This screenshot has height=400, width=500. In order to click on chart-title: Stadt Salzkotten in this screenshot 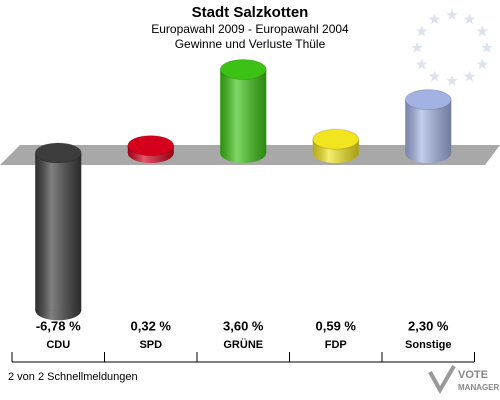, I will do `click(250, 12)`.